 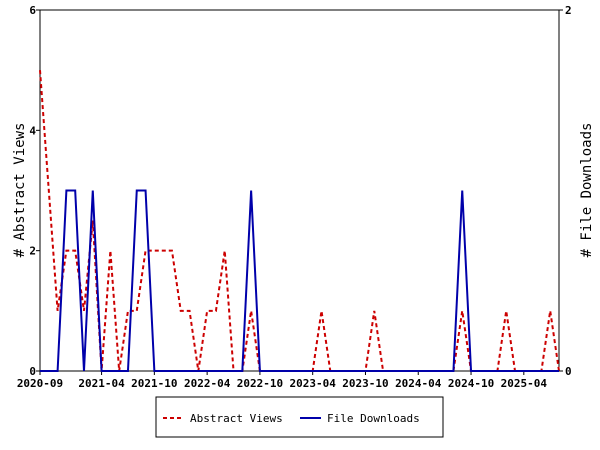 What do you see at coordinates (313, 383) in the screenshot?
I see `x-tick-label: 2023-04` at bounding box center [313, 383].